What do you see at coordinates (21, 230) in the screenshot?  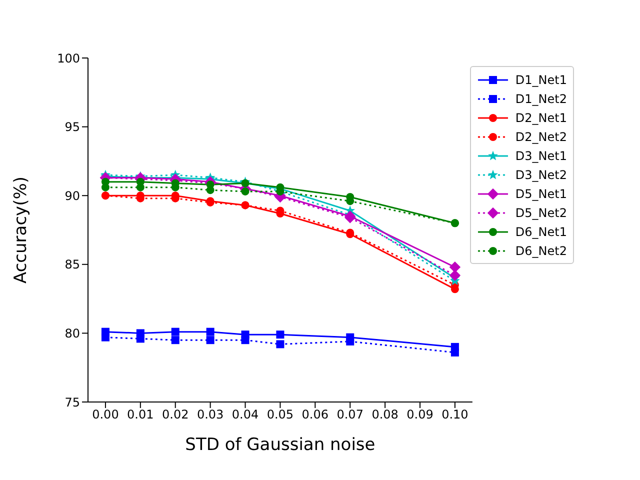 I see `y-axis-title: Accuracy(%)` at bounding box center [21, 230].